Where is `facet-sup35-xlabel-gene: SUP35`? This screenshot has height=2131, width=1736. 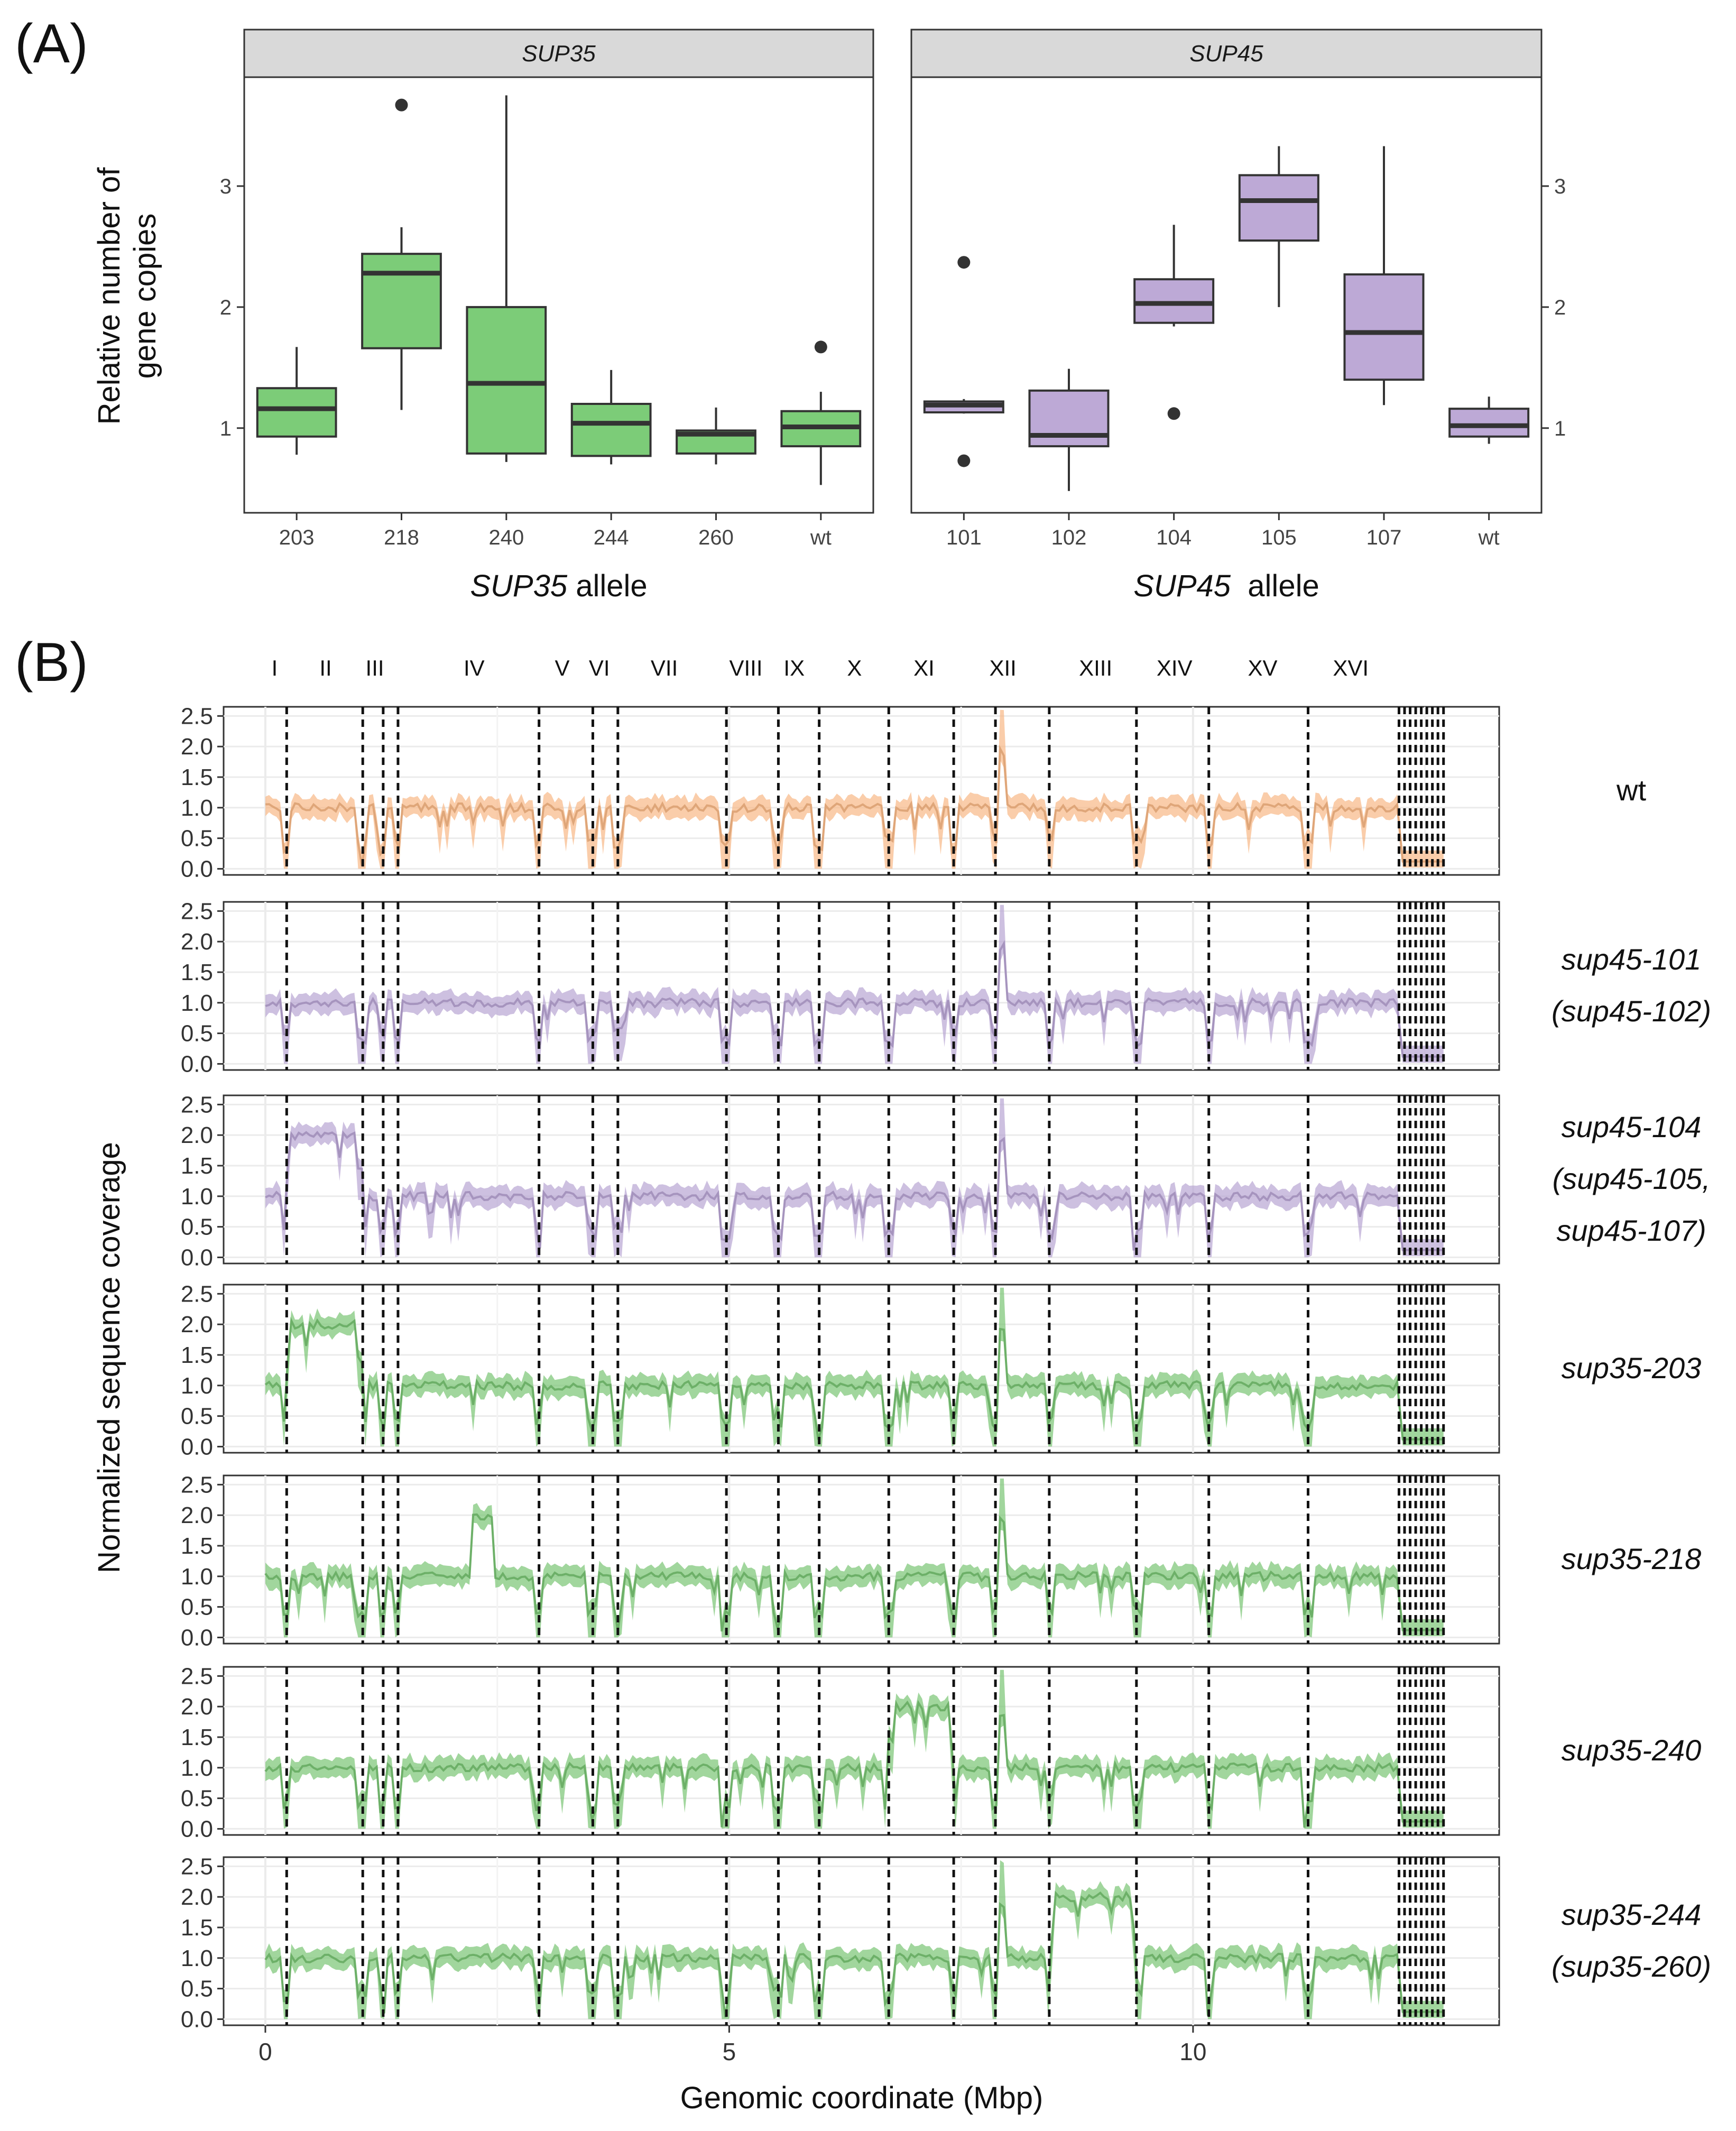 facet-sup35-xlabel-gene: SUP35 is located at coordinates (519, 586).